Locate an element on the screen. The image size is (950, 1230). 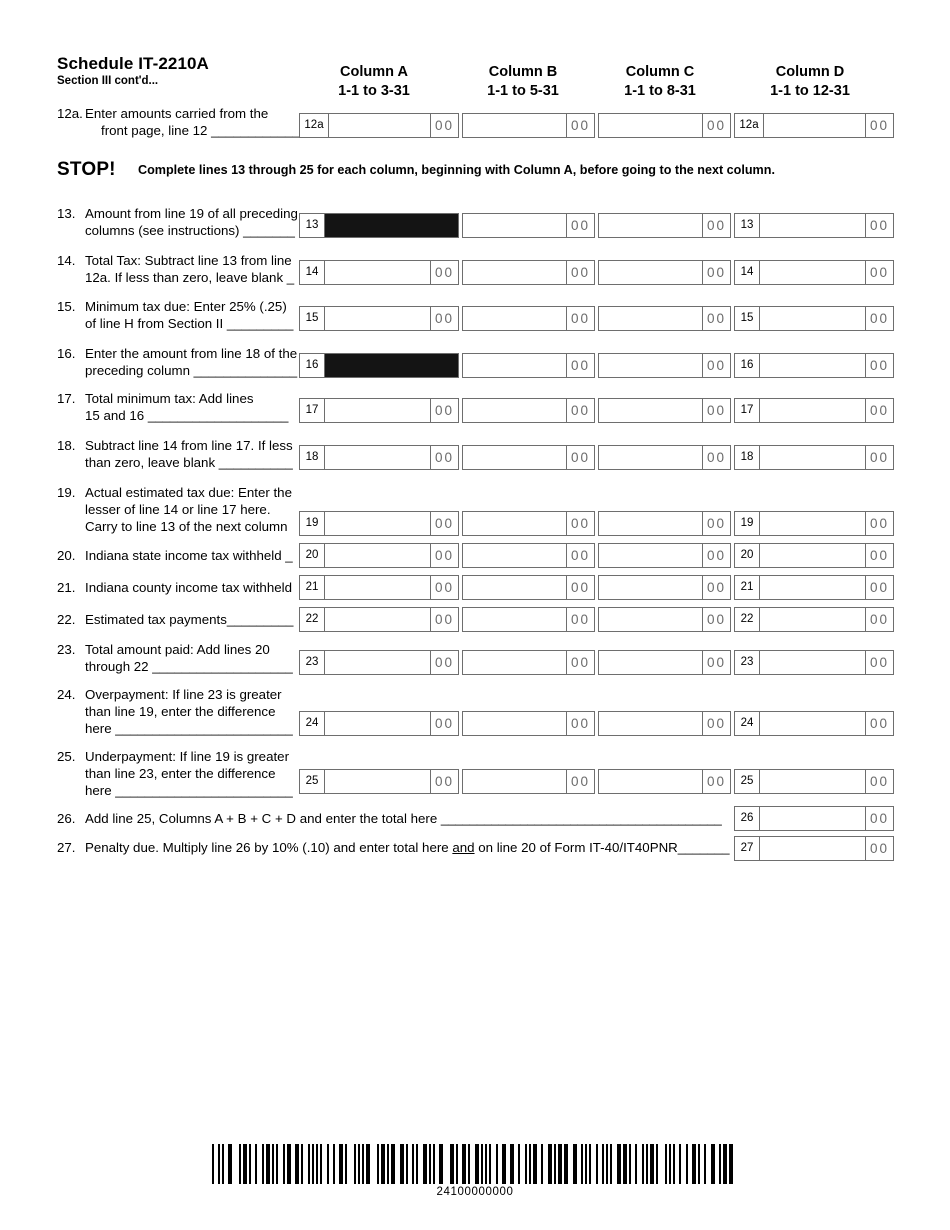
field-amount-21-col-d is located at coordinates (812, 587).